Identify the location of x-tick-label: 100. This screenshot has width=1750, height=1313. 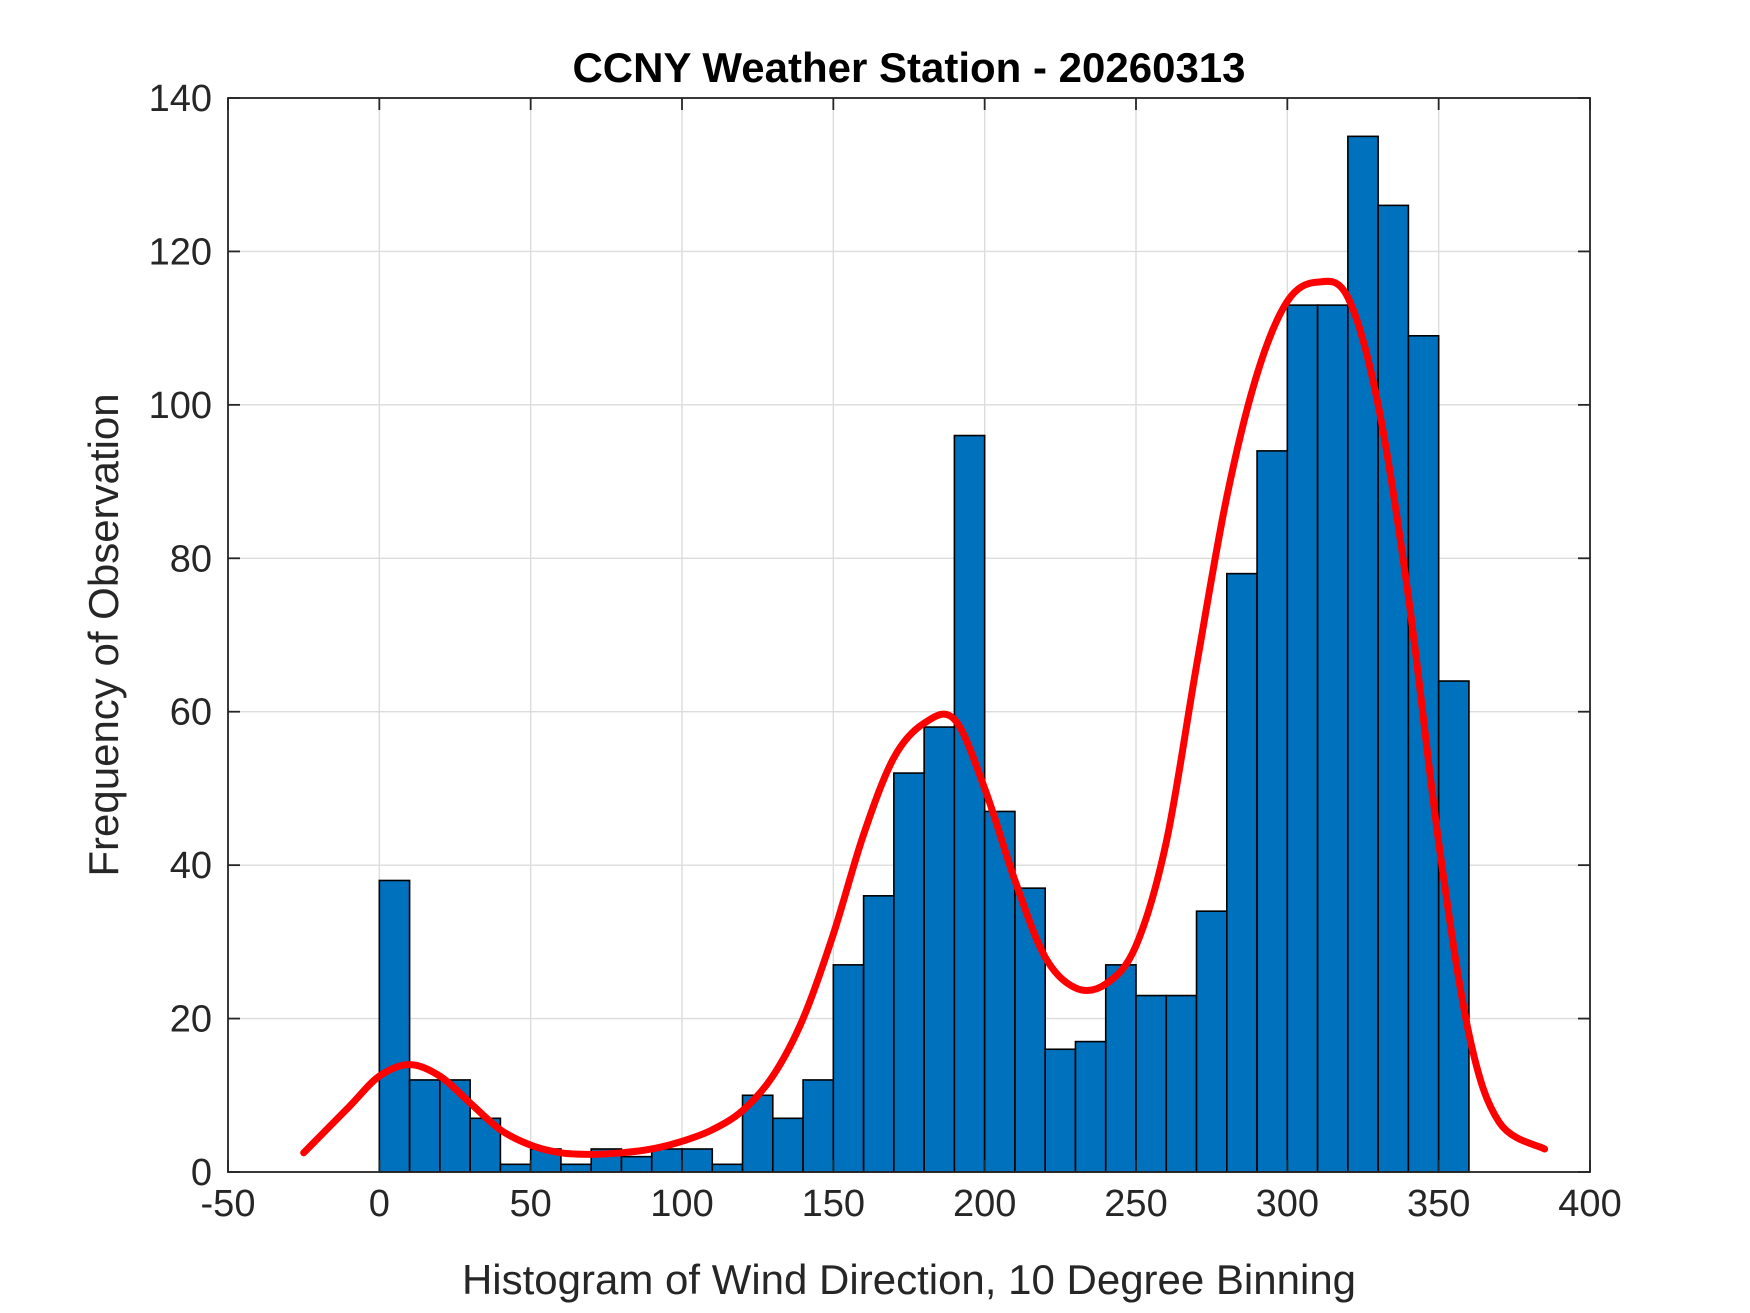
(681, 1204).